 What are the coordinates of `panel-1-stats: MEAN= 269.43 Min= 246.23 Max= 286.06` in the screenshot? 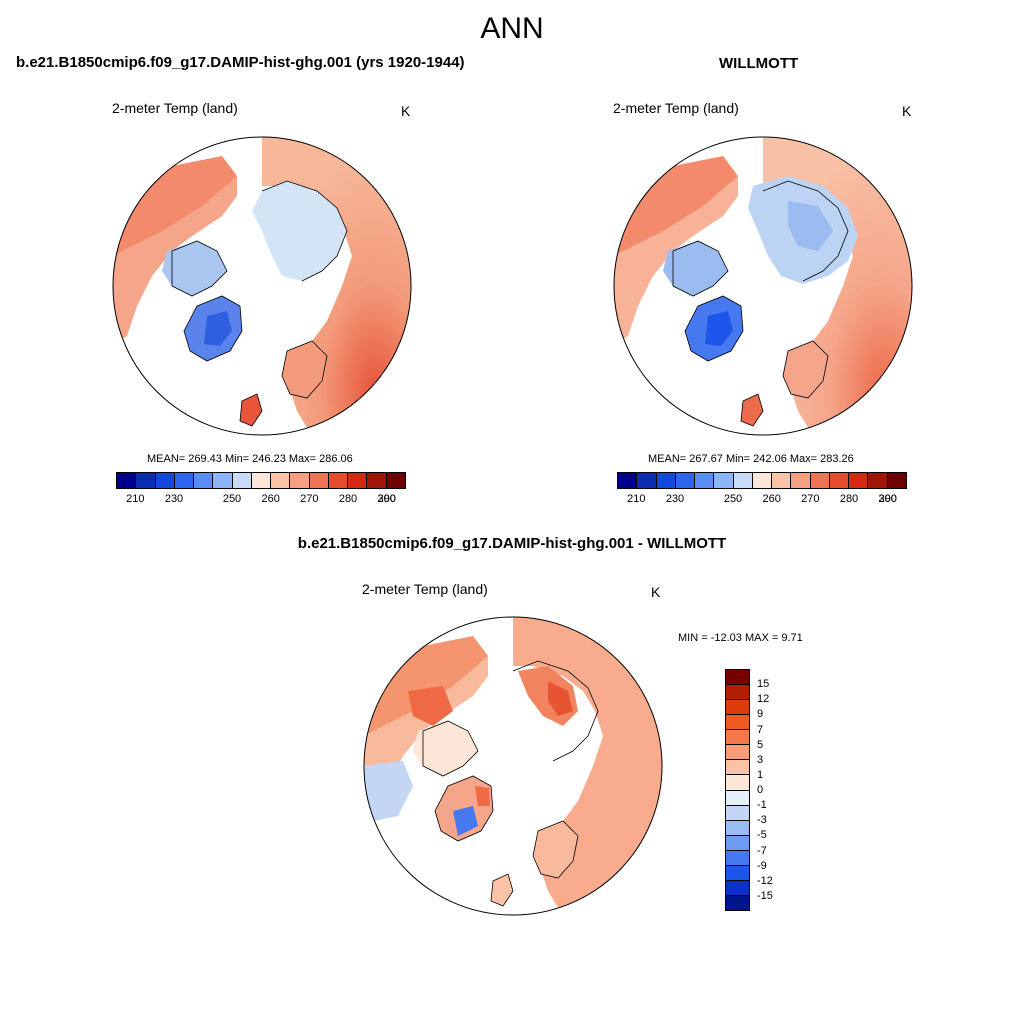 It's located at (250, 459).